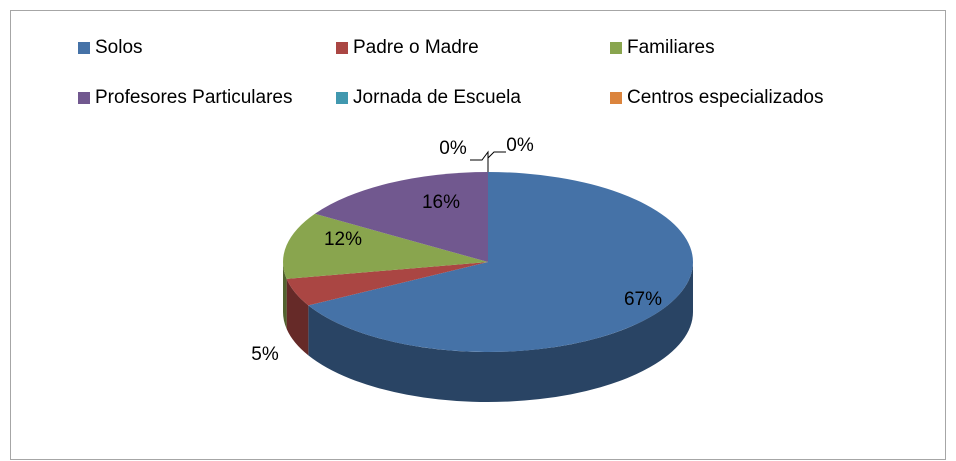 This screenshot has height=461, width=956. I want to click on legend-label: Centros especializados, so click(725, 97).